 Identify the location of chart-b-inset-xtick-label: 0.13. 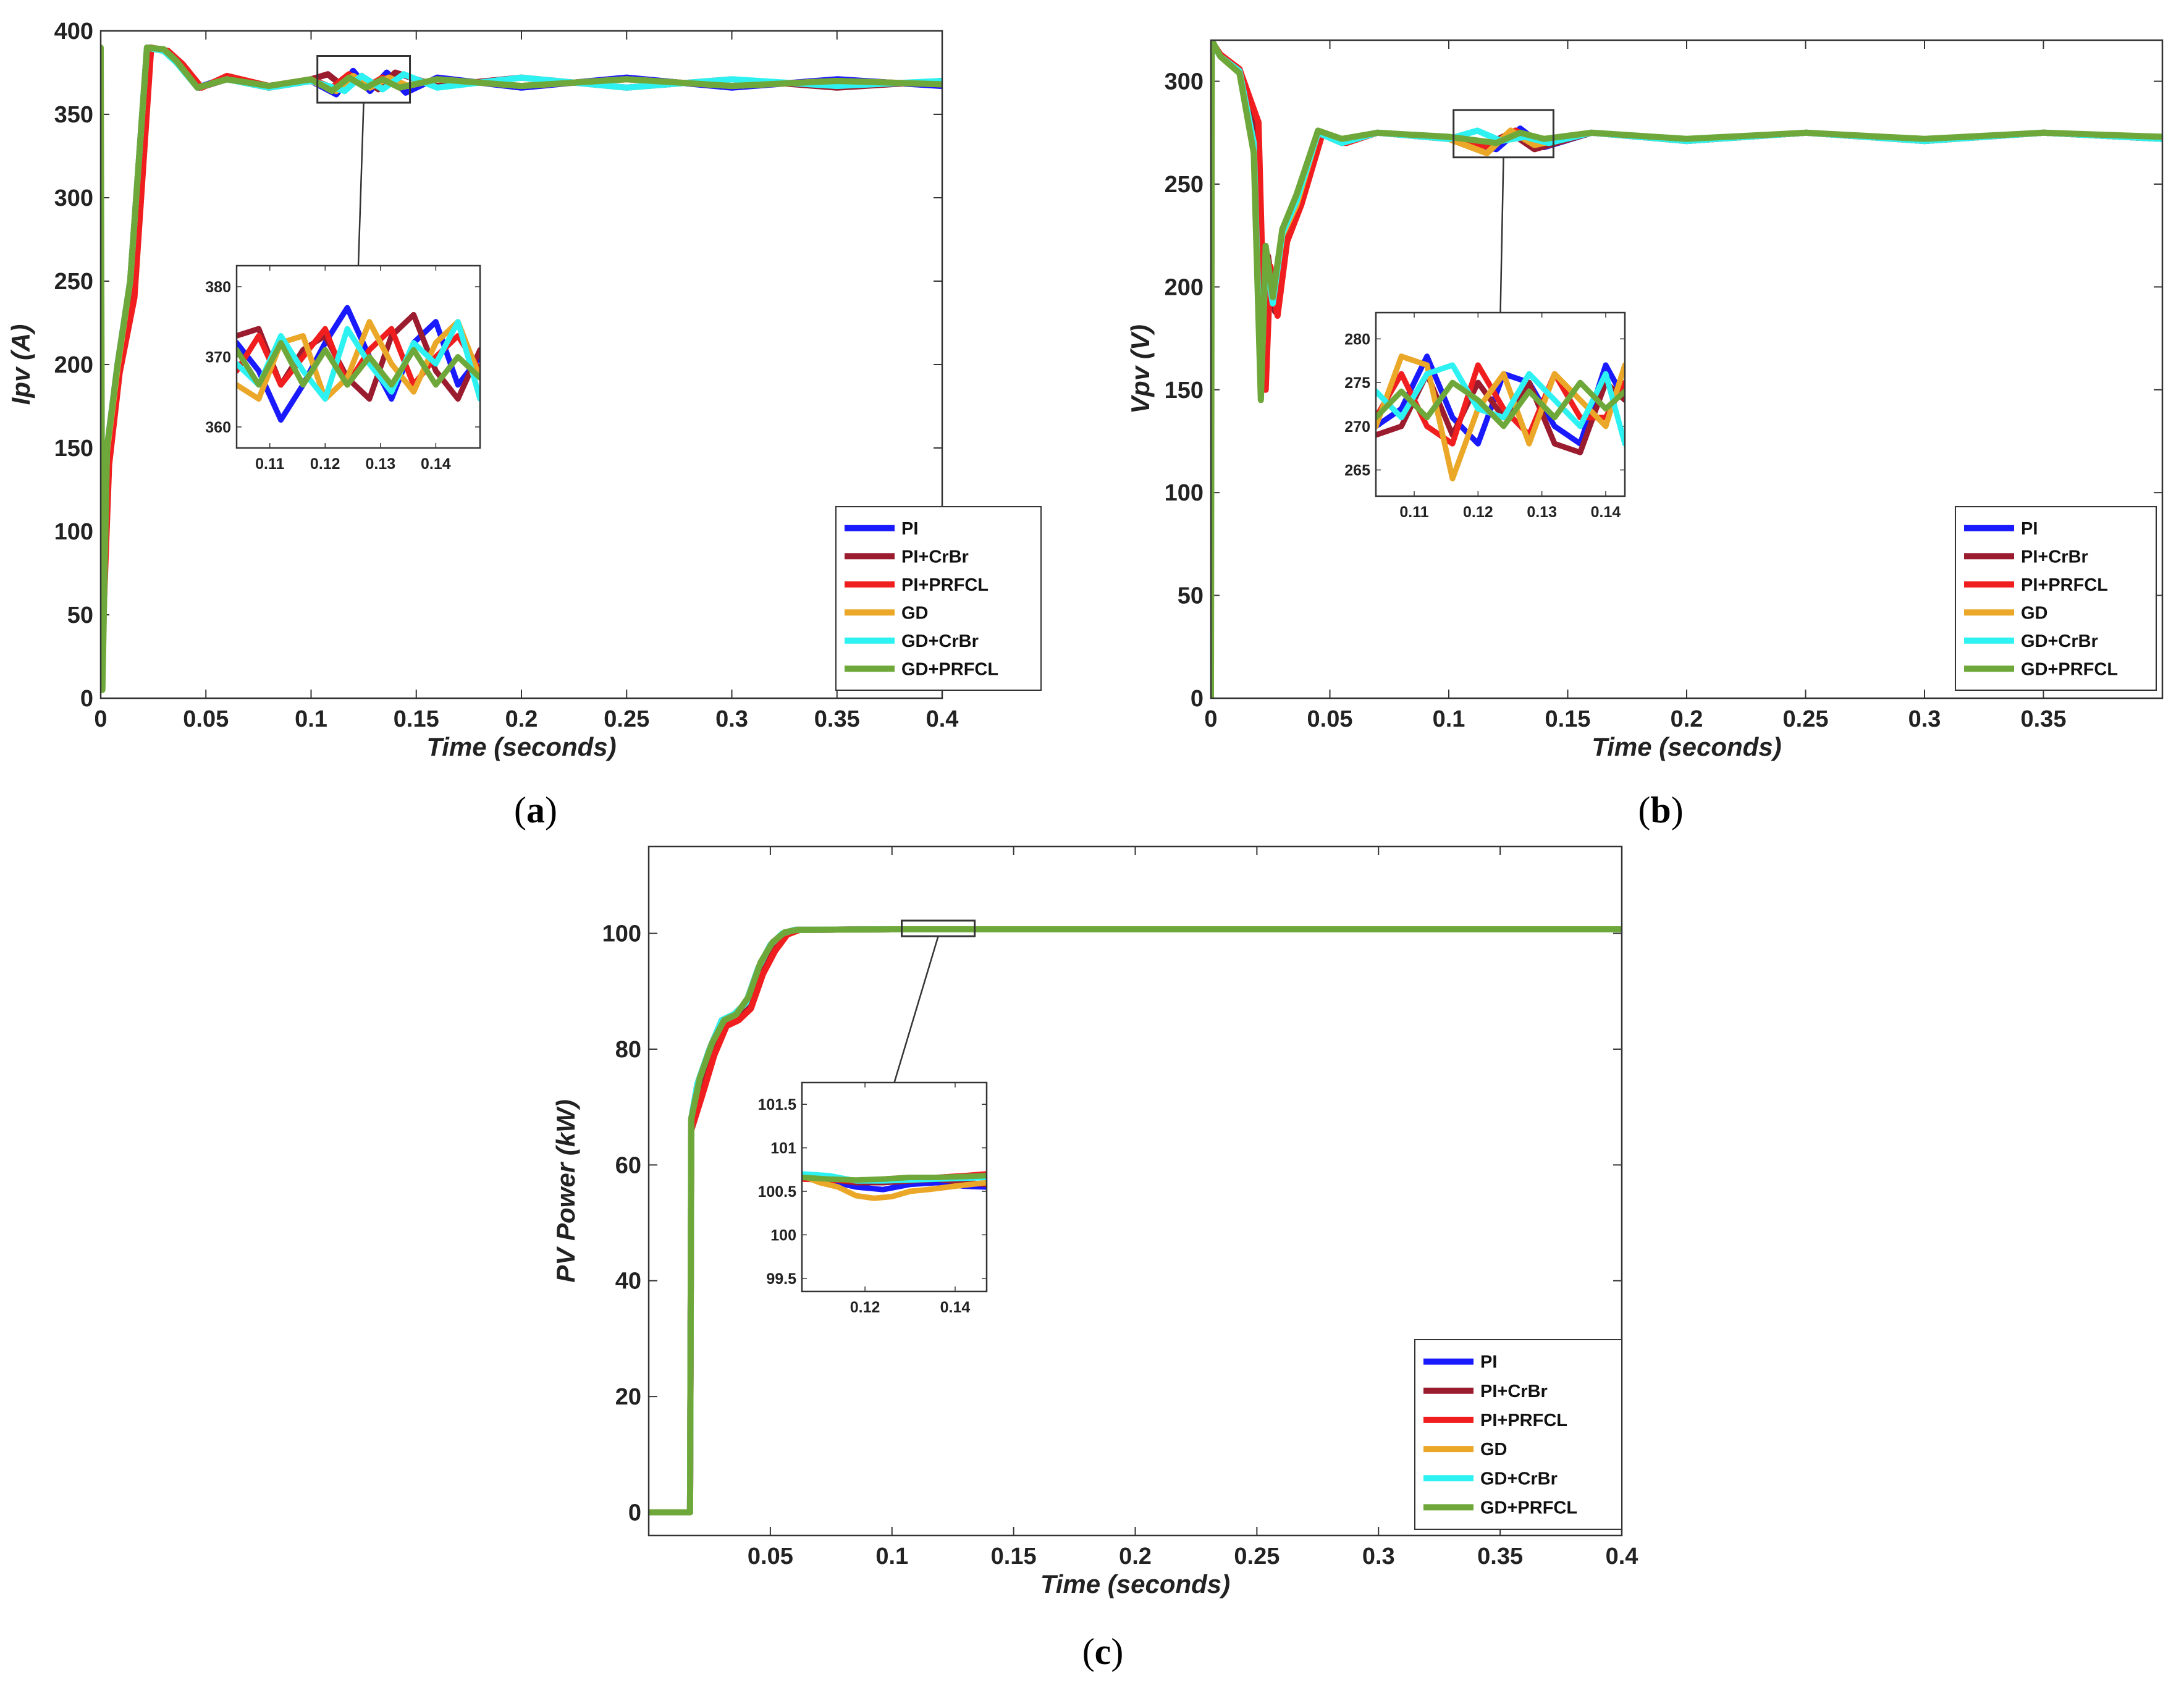
(1542, 512).